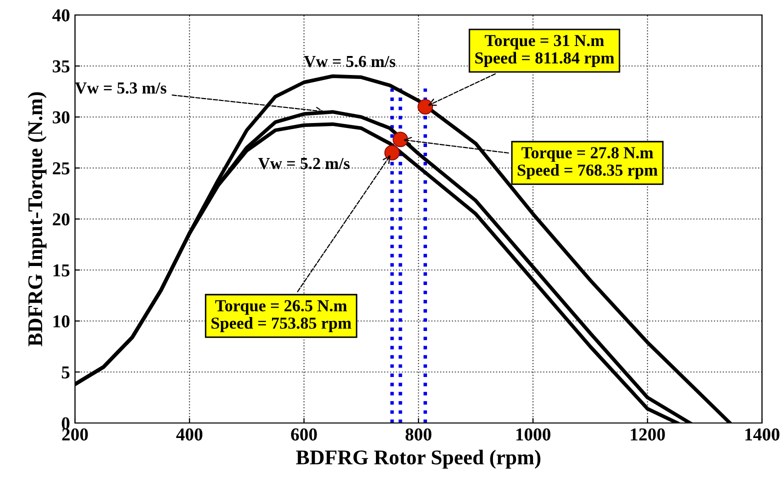 This screenshot has width=784, height=477. What do you see at coordinates (61, 117) in the screenshot?
I see `y-tick-label: 30` at bounding box center [61, 117].